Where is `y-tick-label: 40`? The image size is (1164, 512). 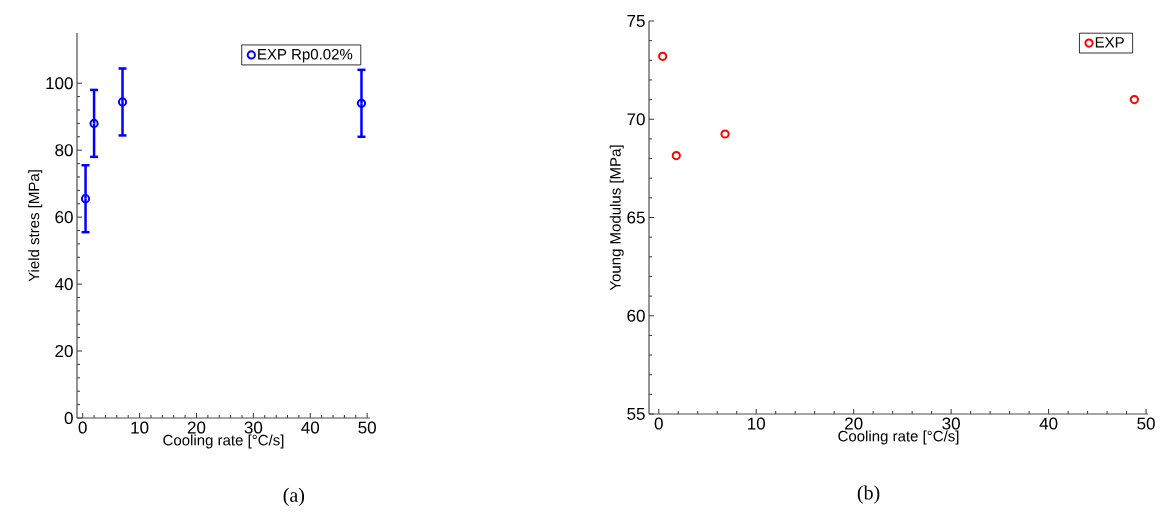
y-tick-label: 40 is located at coordinates (63, 284).